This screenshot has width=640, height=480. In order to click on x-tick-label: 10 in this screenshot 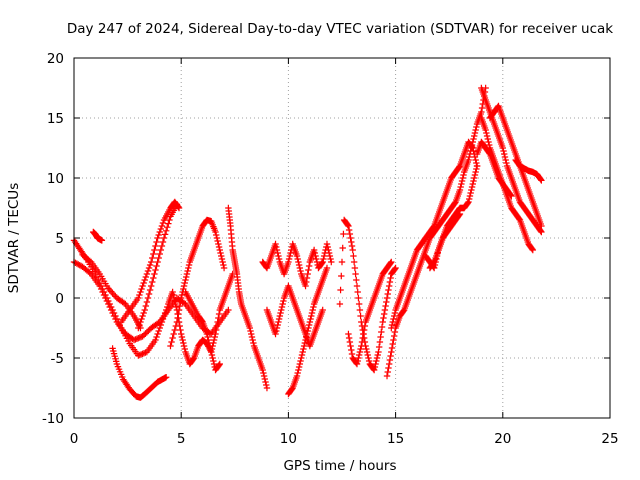, I will do `click(288, 439)`.